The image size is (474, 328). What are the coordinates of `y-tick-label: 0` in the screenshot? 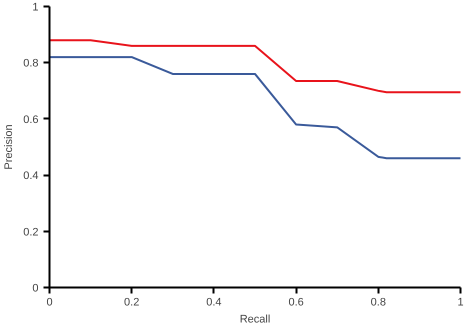 It's located at (35, 288).